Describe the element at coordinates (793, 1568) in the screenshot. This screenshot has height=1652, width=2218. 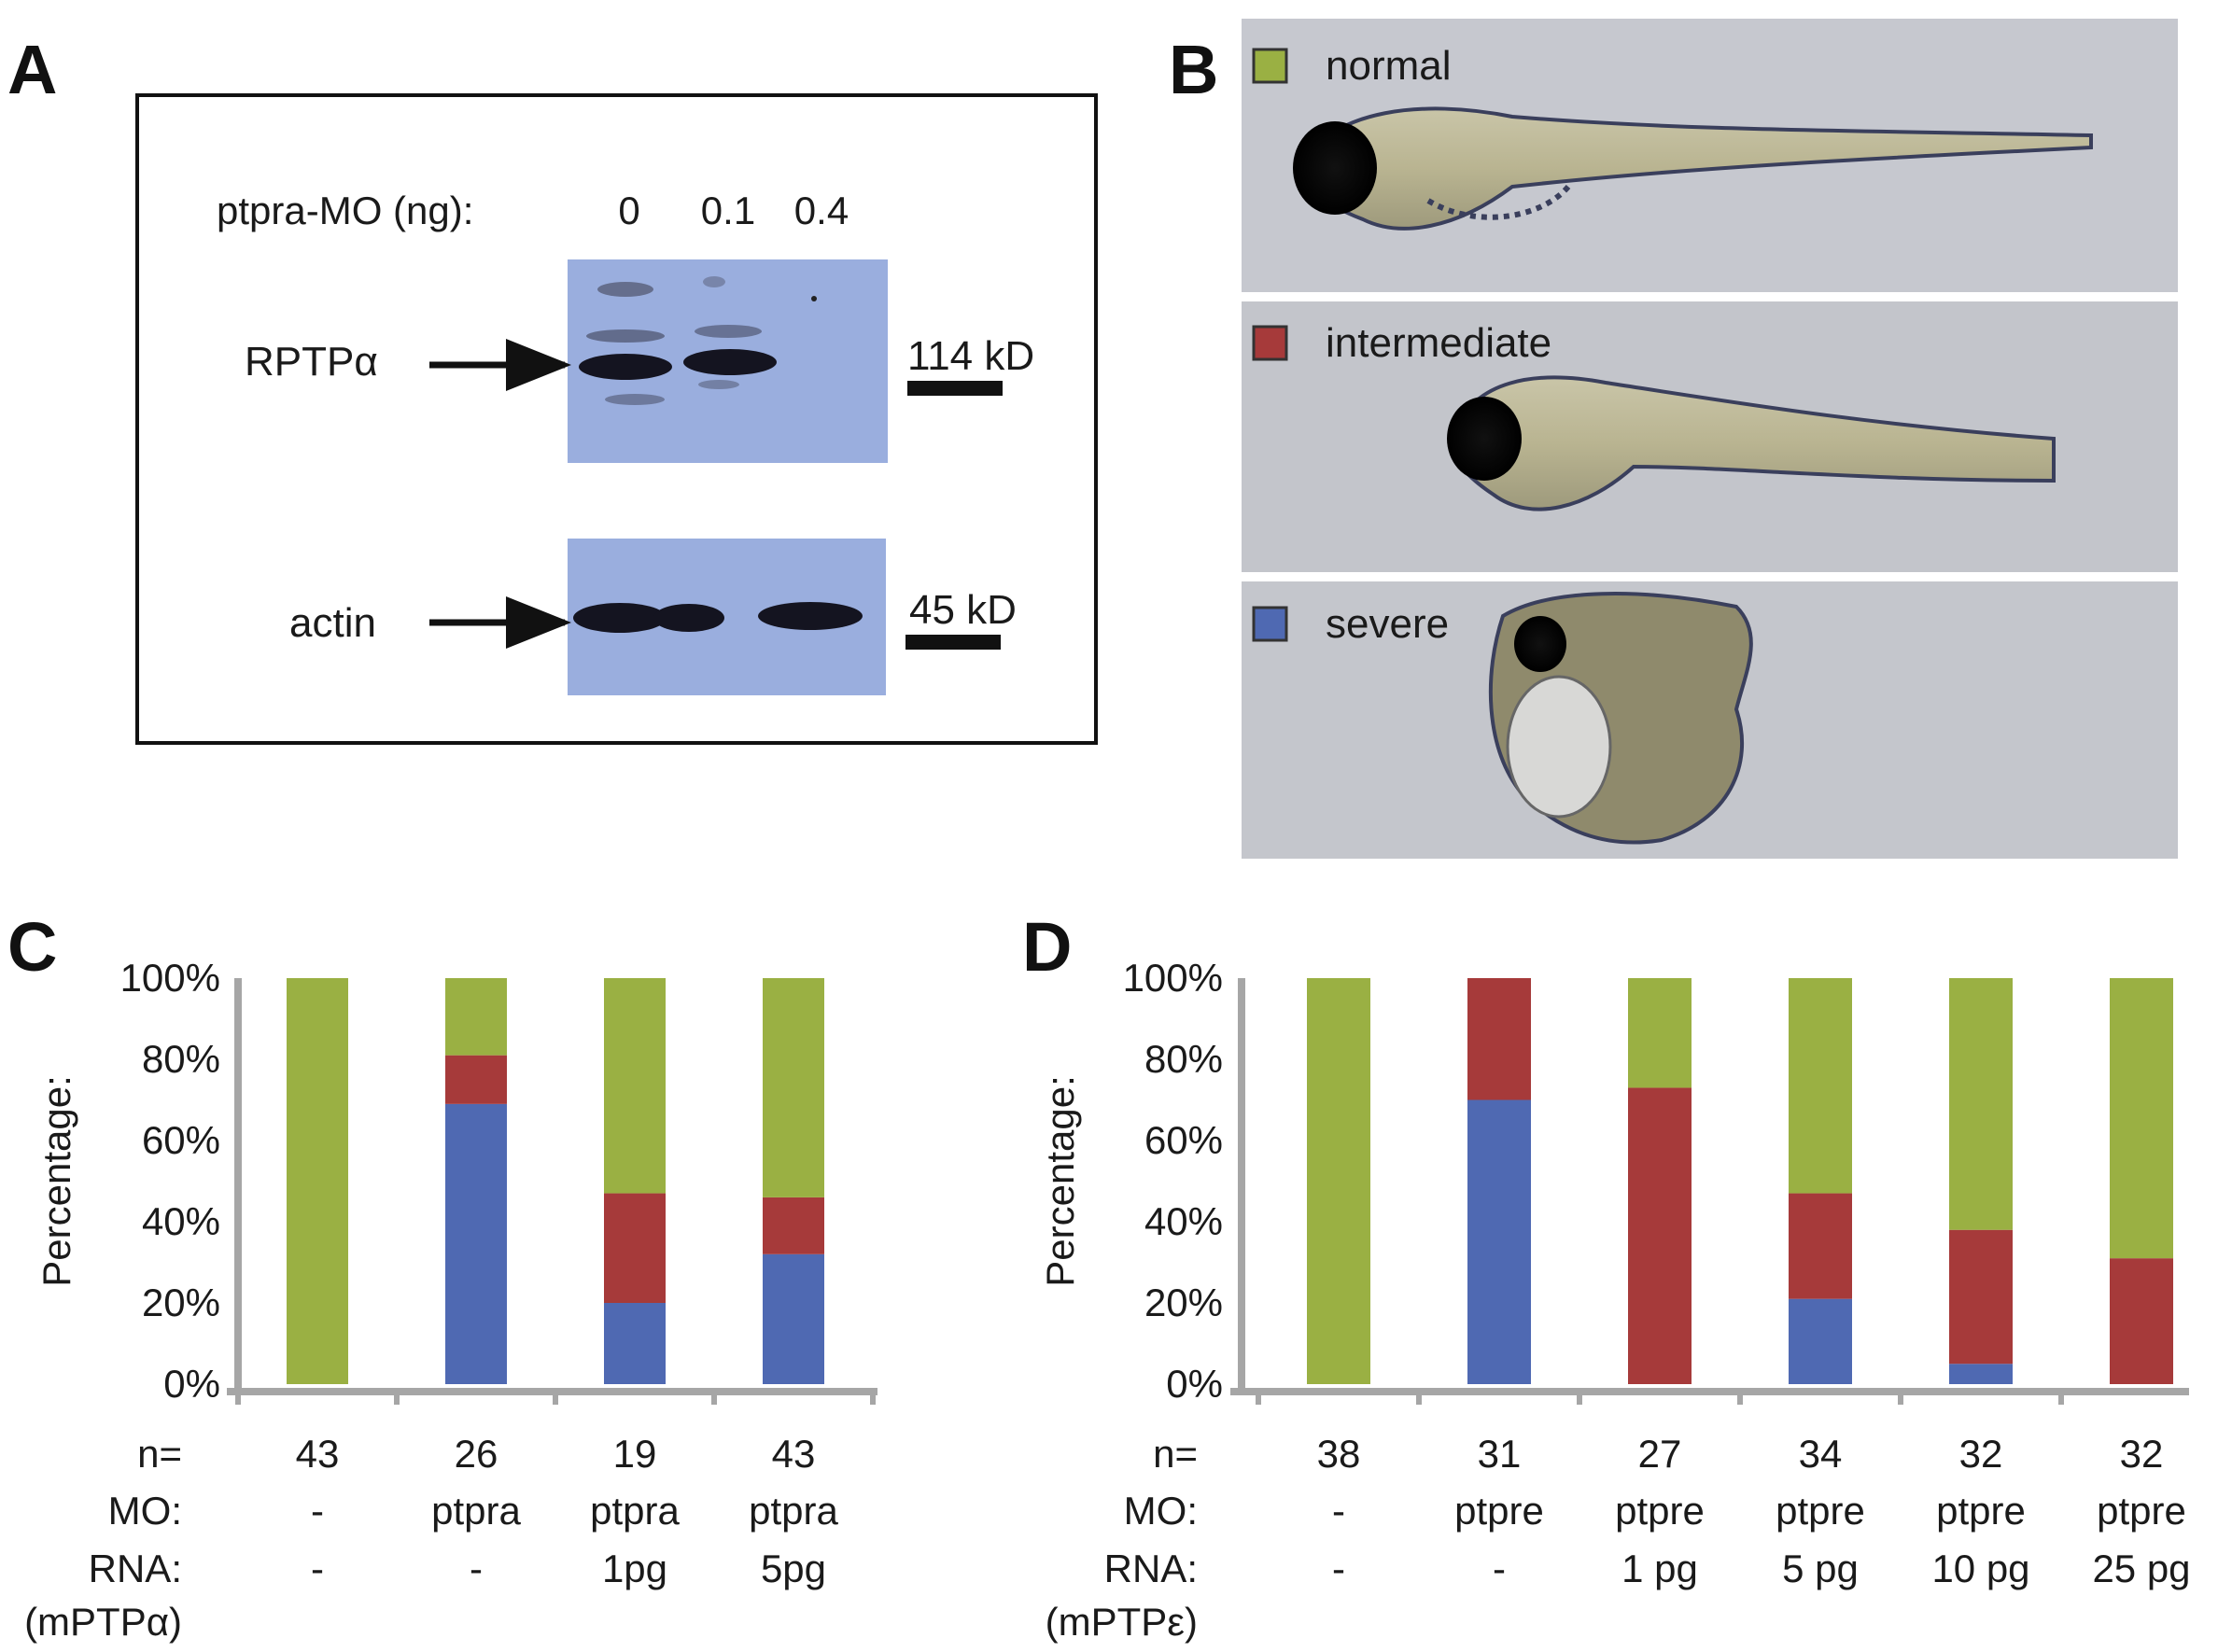
I see `rna-value: 5pg` at that location.